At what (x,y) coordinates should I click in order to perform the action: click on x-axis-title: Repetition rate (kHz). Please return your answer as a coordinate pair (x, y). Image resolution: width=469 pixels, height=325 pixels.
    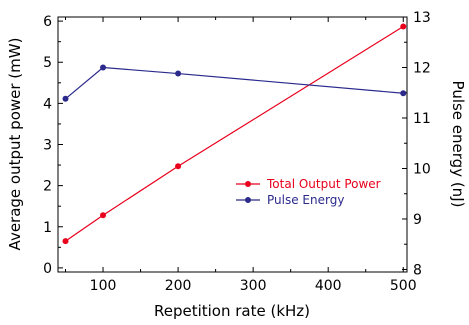
    Looking at the image, I should click on (232, 311).